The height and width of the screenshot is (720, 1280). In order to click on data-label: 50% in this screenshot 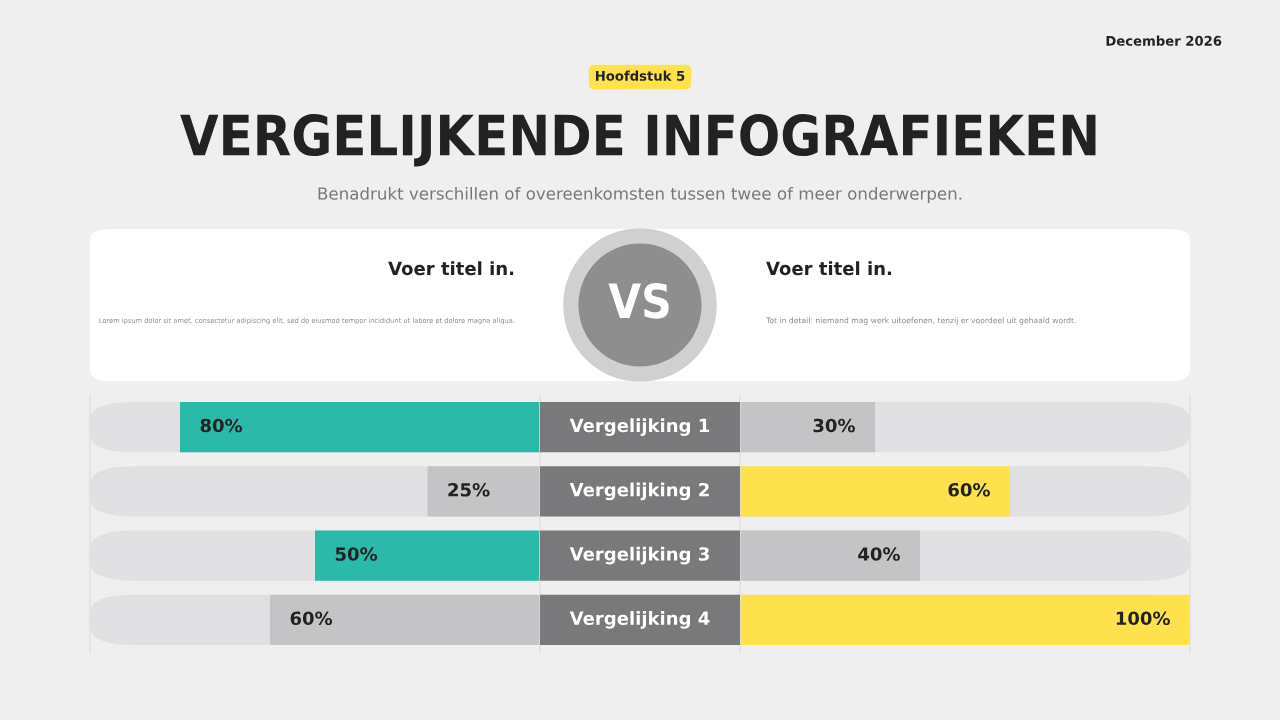, I will do `click(356, 554)`.